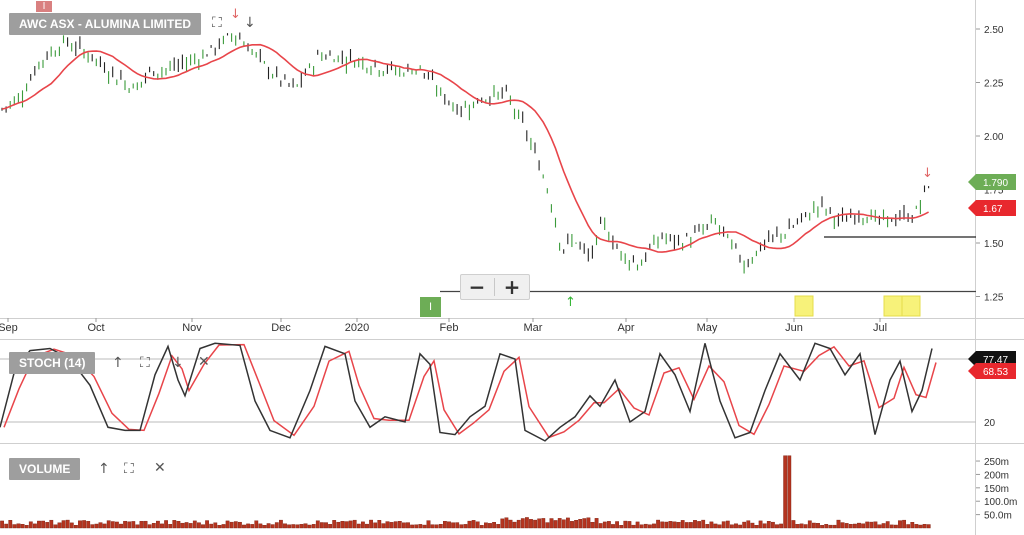 The height and width of the screenshot is (535, 1024). What do you see at coordinates (495, 287) in the screenshot?
I see `zoom-controls: − +` at bounding box center [495, 287].